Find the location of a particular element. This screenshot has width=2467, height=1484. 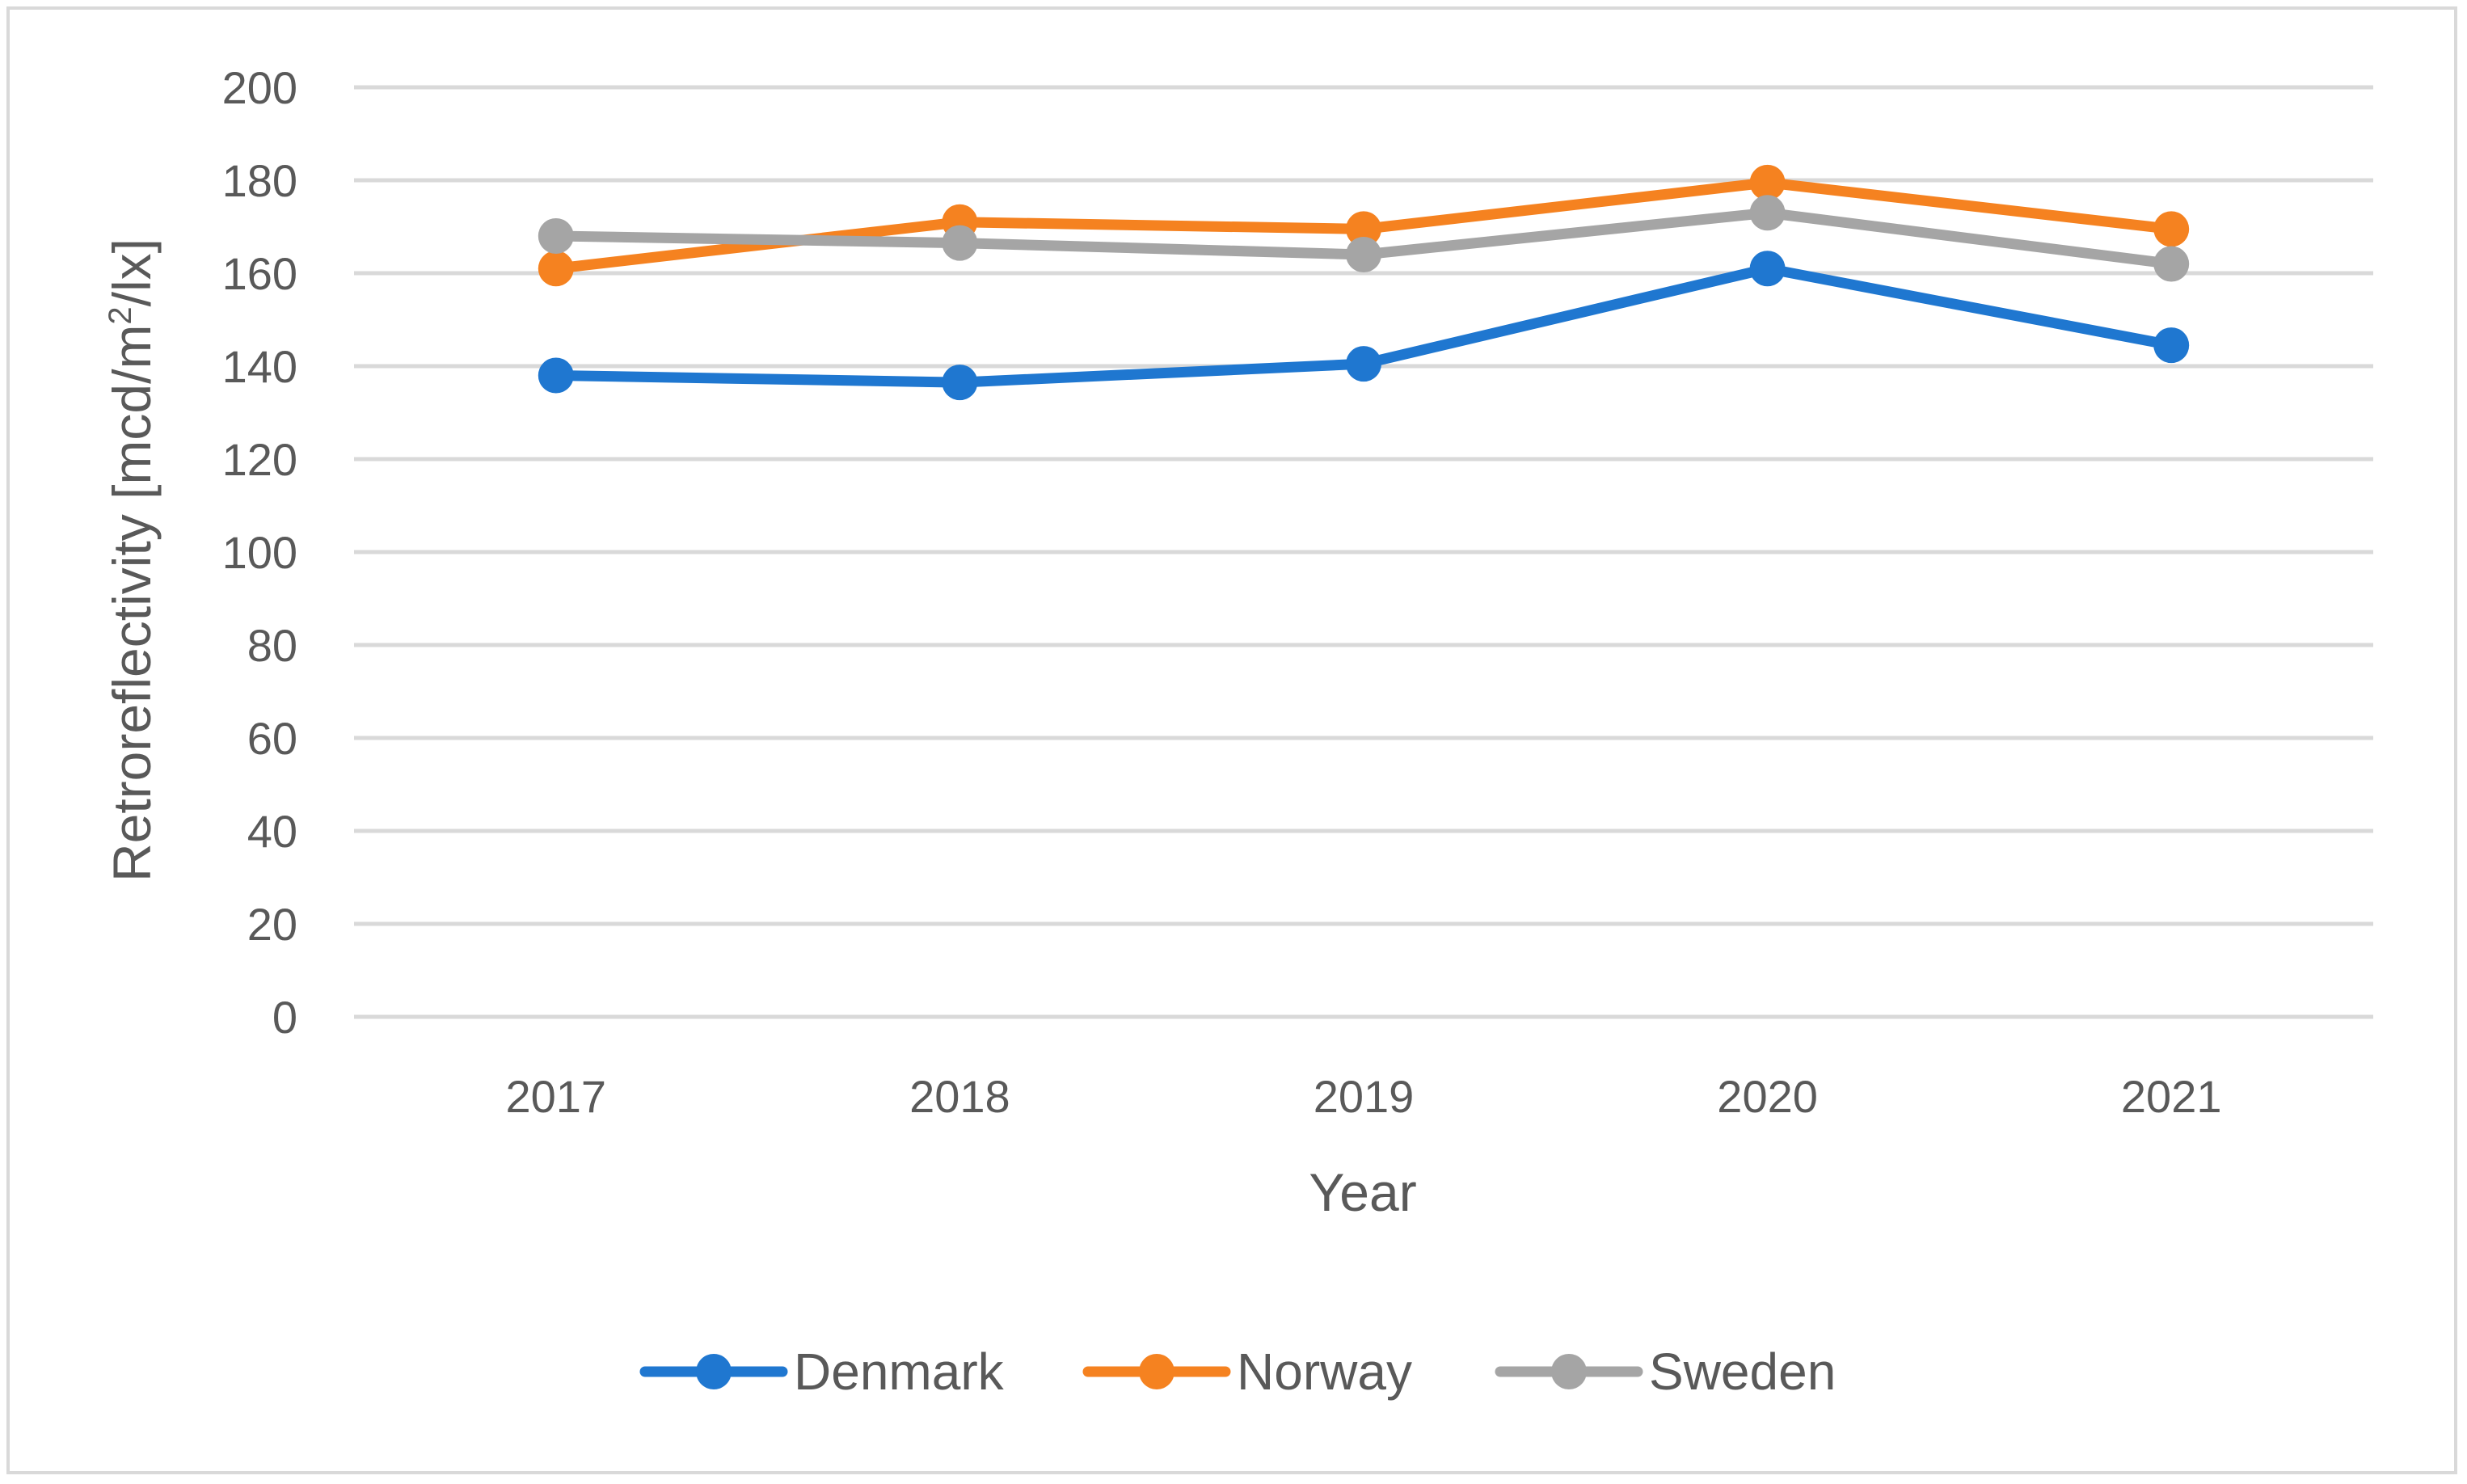

y-axis-title: Retroreflectivity [mcd/m2/lx] is located at coordinates (132, 560).